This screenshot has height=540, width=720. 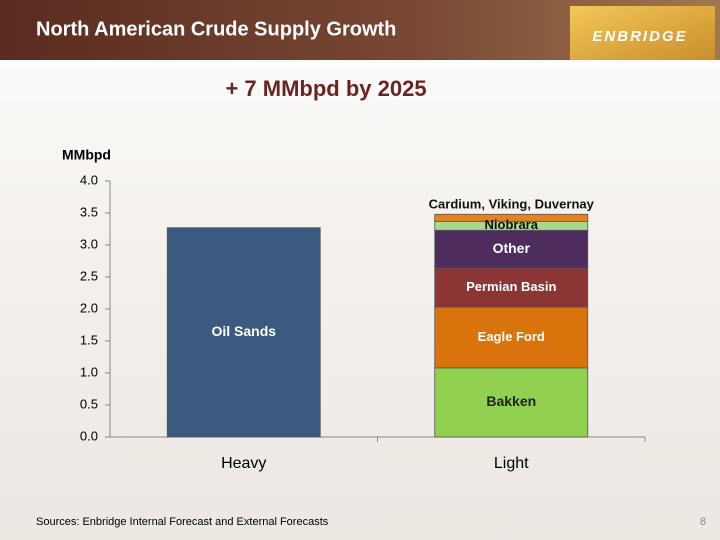 What do you see at coordinates (511, 286) in the screenshot?
I see `segment-label: Permian Basin` at bounding box center [511, 286].